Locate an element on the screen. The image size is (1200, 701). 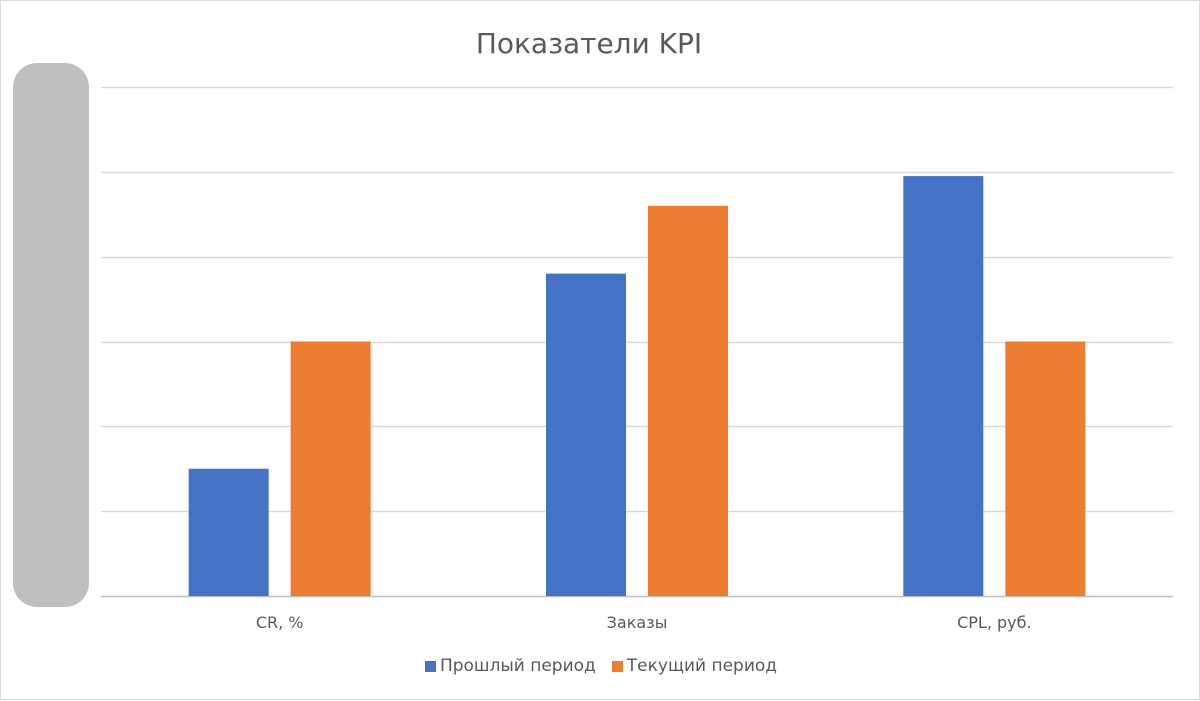
value-axis-mask is located at coordinates (51, 335).